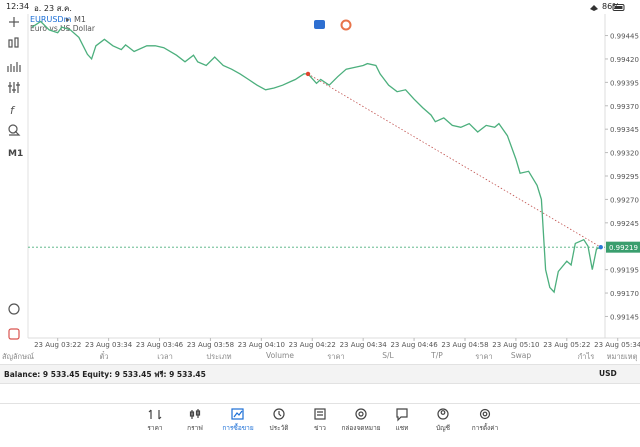  I want to click on current-price-box, so click(623, 247).